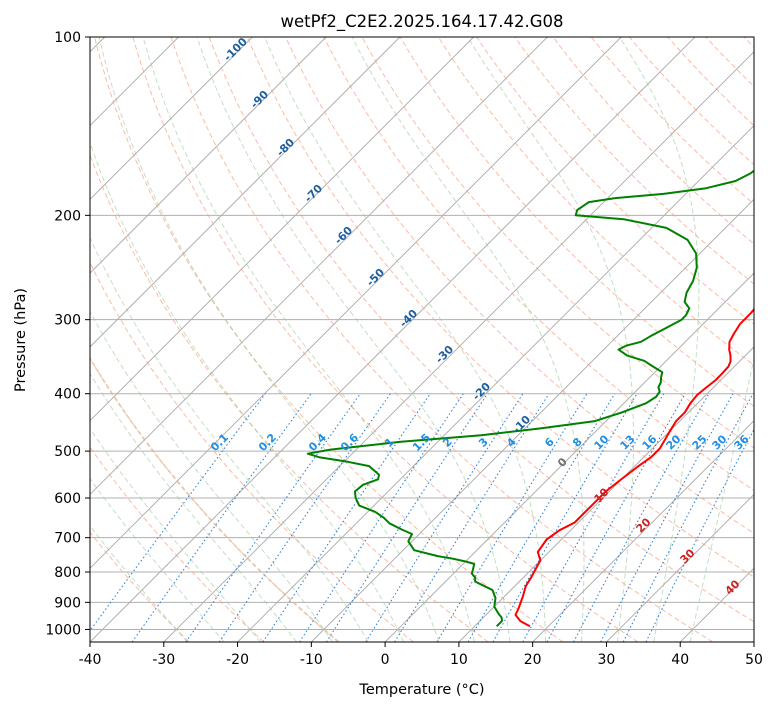 This screenshot has height=708, width=775. I want to click on temperature-profile-line, so click(634, 467).